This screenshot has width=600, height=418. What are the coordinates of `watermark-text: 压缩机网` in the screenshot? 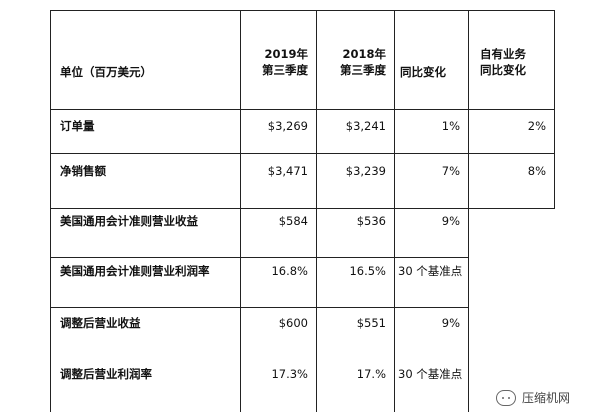 It's located at (545, 398).